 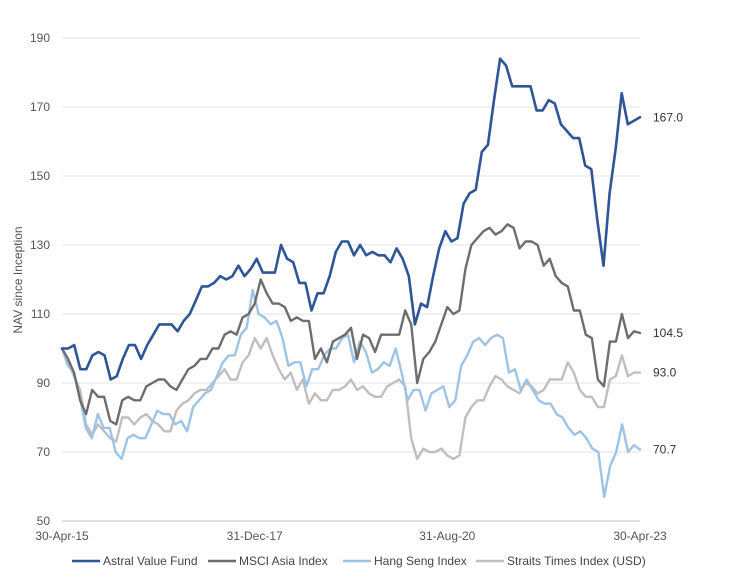 I want to click on legend-label: Straits Times Index (USD), so click(x=576, y=561).